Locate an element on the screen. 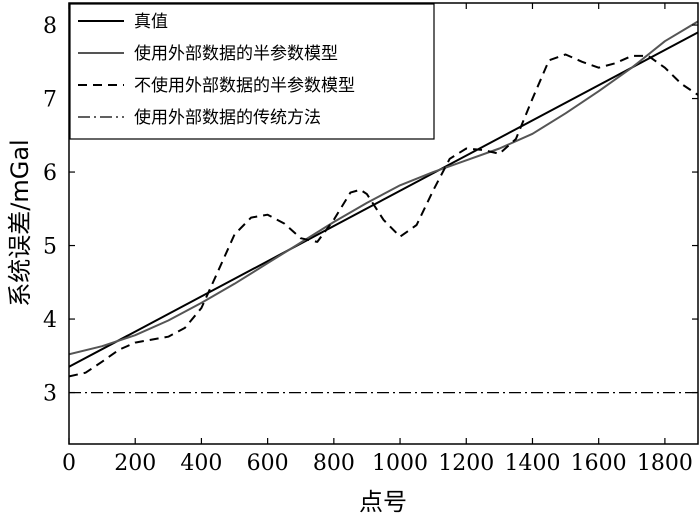 This screenshot has width=700, height=519. x-tick-label: 1600 is located at coordinates (599, 463).